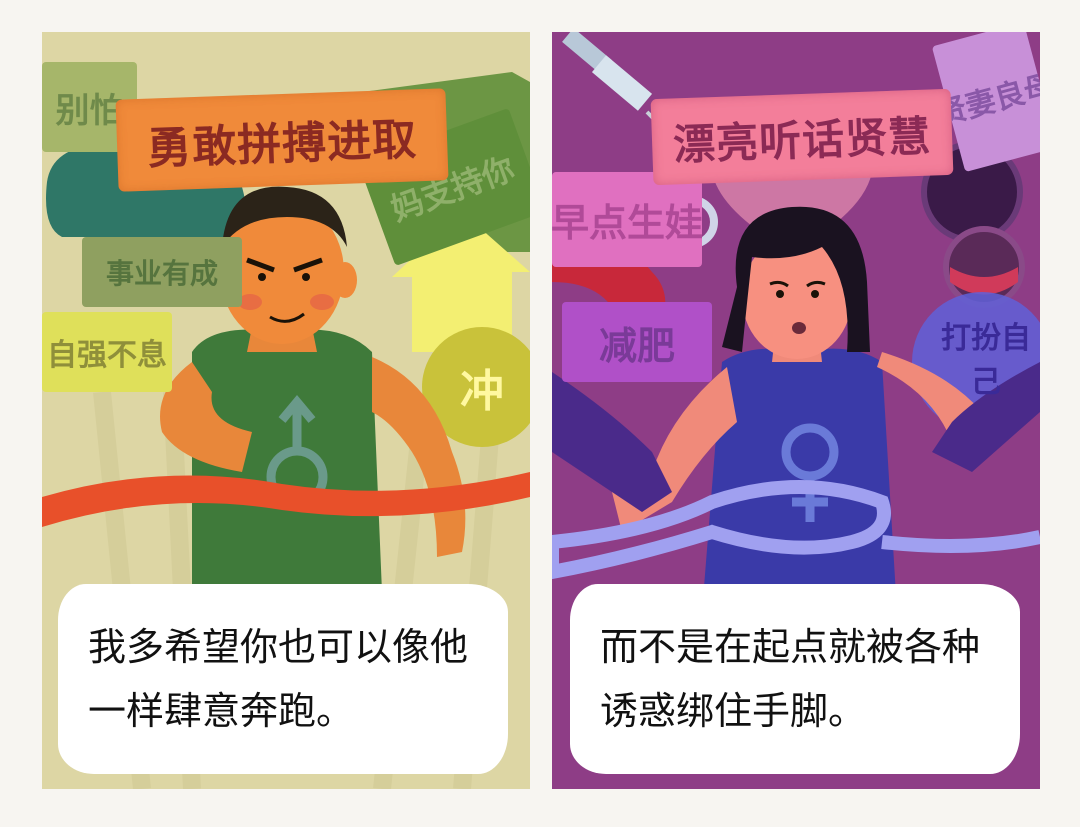  I want to click on woman-hair, so click(796, 279).